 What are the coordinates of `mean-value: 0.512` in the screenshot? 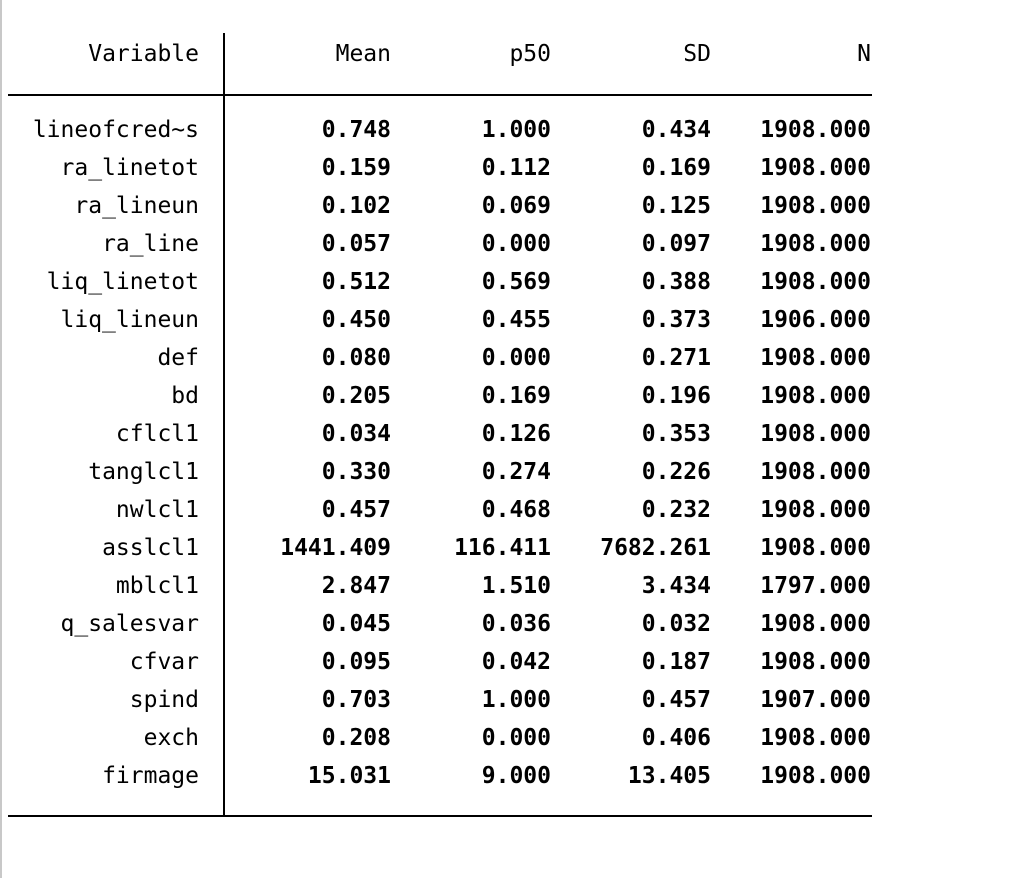 It's located at (356, 282).